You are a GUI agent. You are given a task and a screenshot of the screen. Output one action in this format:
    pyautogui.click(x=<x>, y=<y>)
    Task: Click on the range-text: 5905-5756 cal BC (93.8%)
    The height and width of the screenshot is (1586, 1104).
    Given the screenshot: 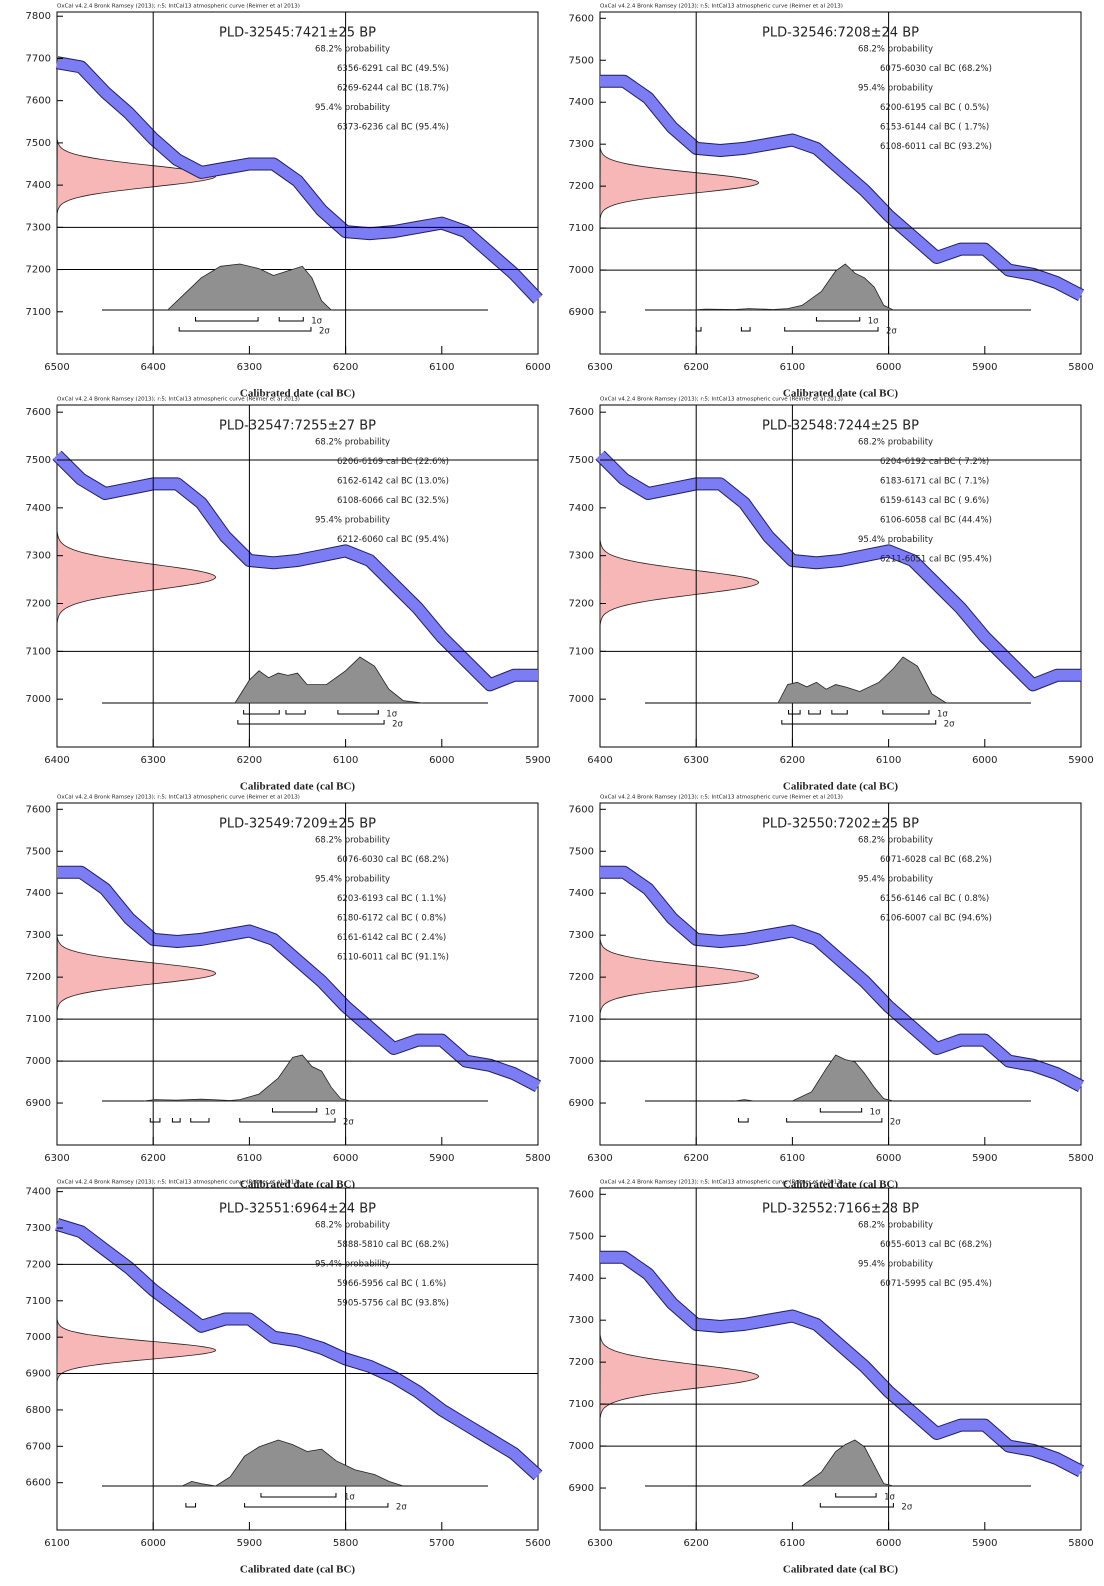 What is the action you would take?
    pyautogui.click(x=393, y=1304)
    